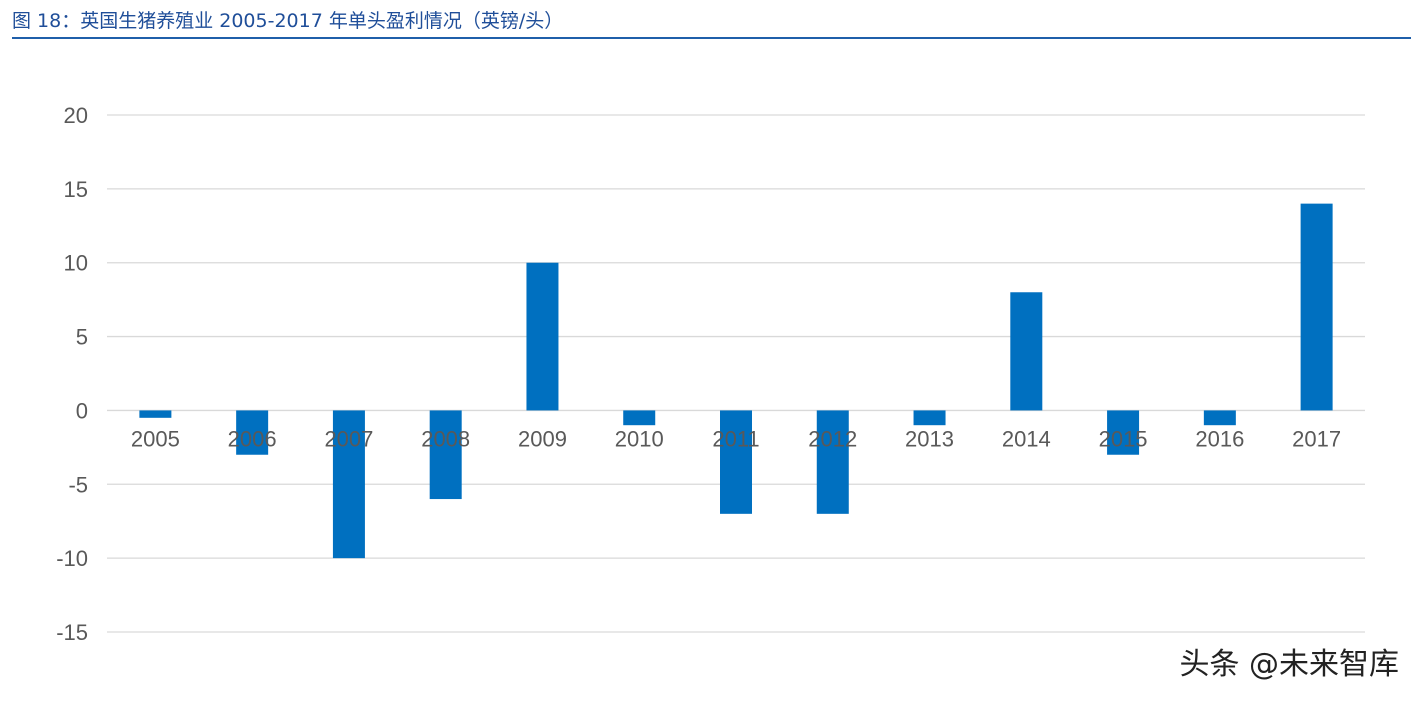 The width and height of the screenshot is (1419, 703). What do you see at coordinates (72, 558) in the screenshot?
I see `y-tick-label: -10` at bounding box center [72, 558].